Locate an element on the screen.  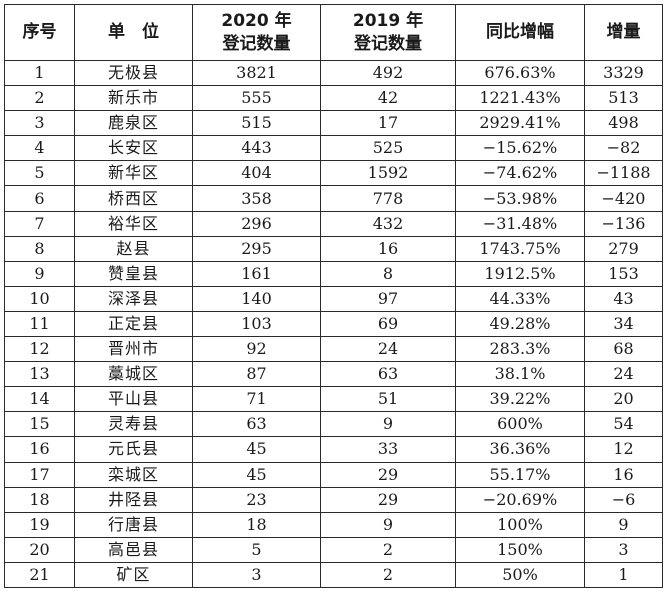
cell-unit: 鹿泉区 is located at coordinates (133, 123).